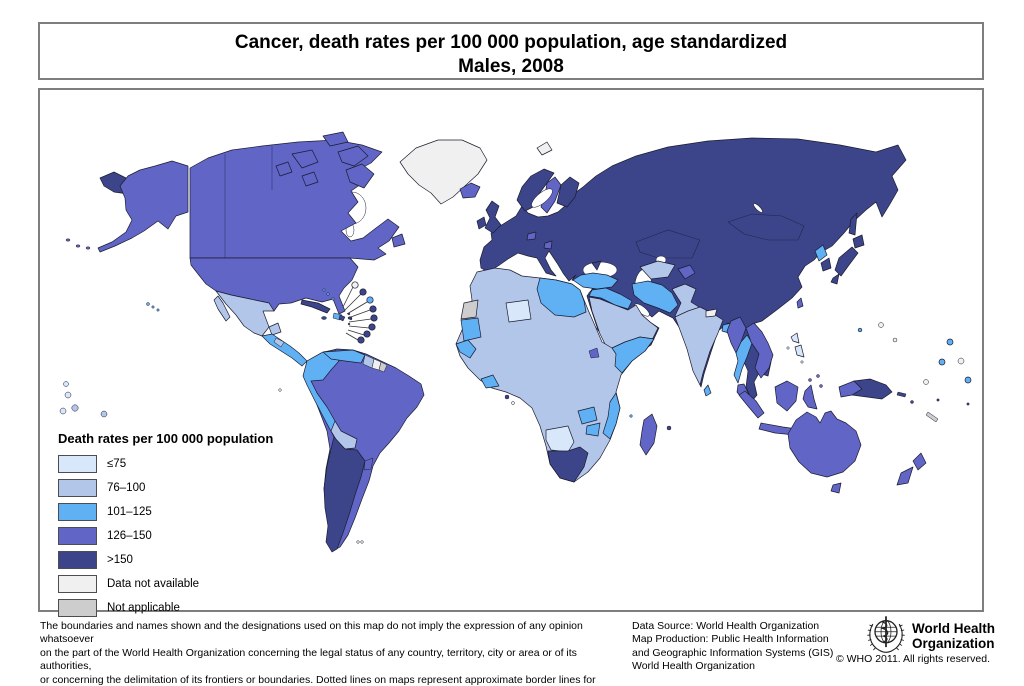 Image resolution: width=1024 pixels, height=686 pixels. What do you see at coordinates (470, 190) in the screenshot?
I see `region-iceland` at bounding box center [470, 190].